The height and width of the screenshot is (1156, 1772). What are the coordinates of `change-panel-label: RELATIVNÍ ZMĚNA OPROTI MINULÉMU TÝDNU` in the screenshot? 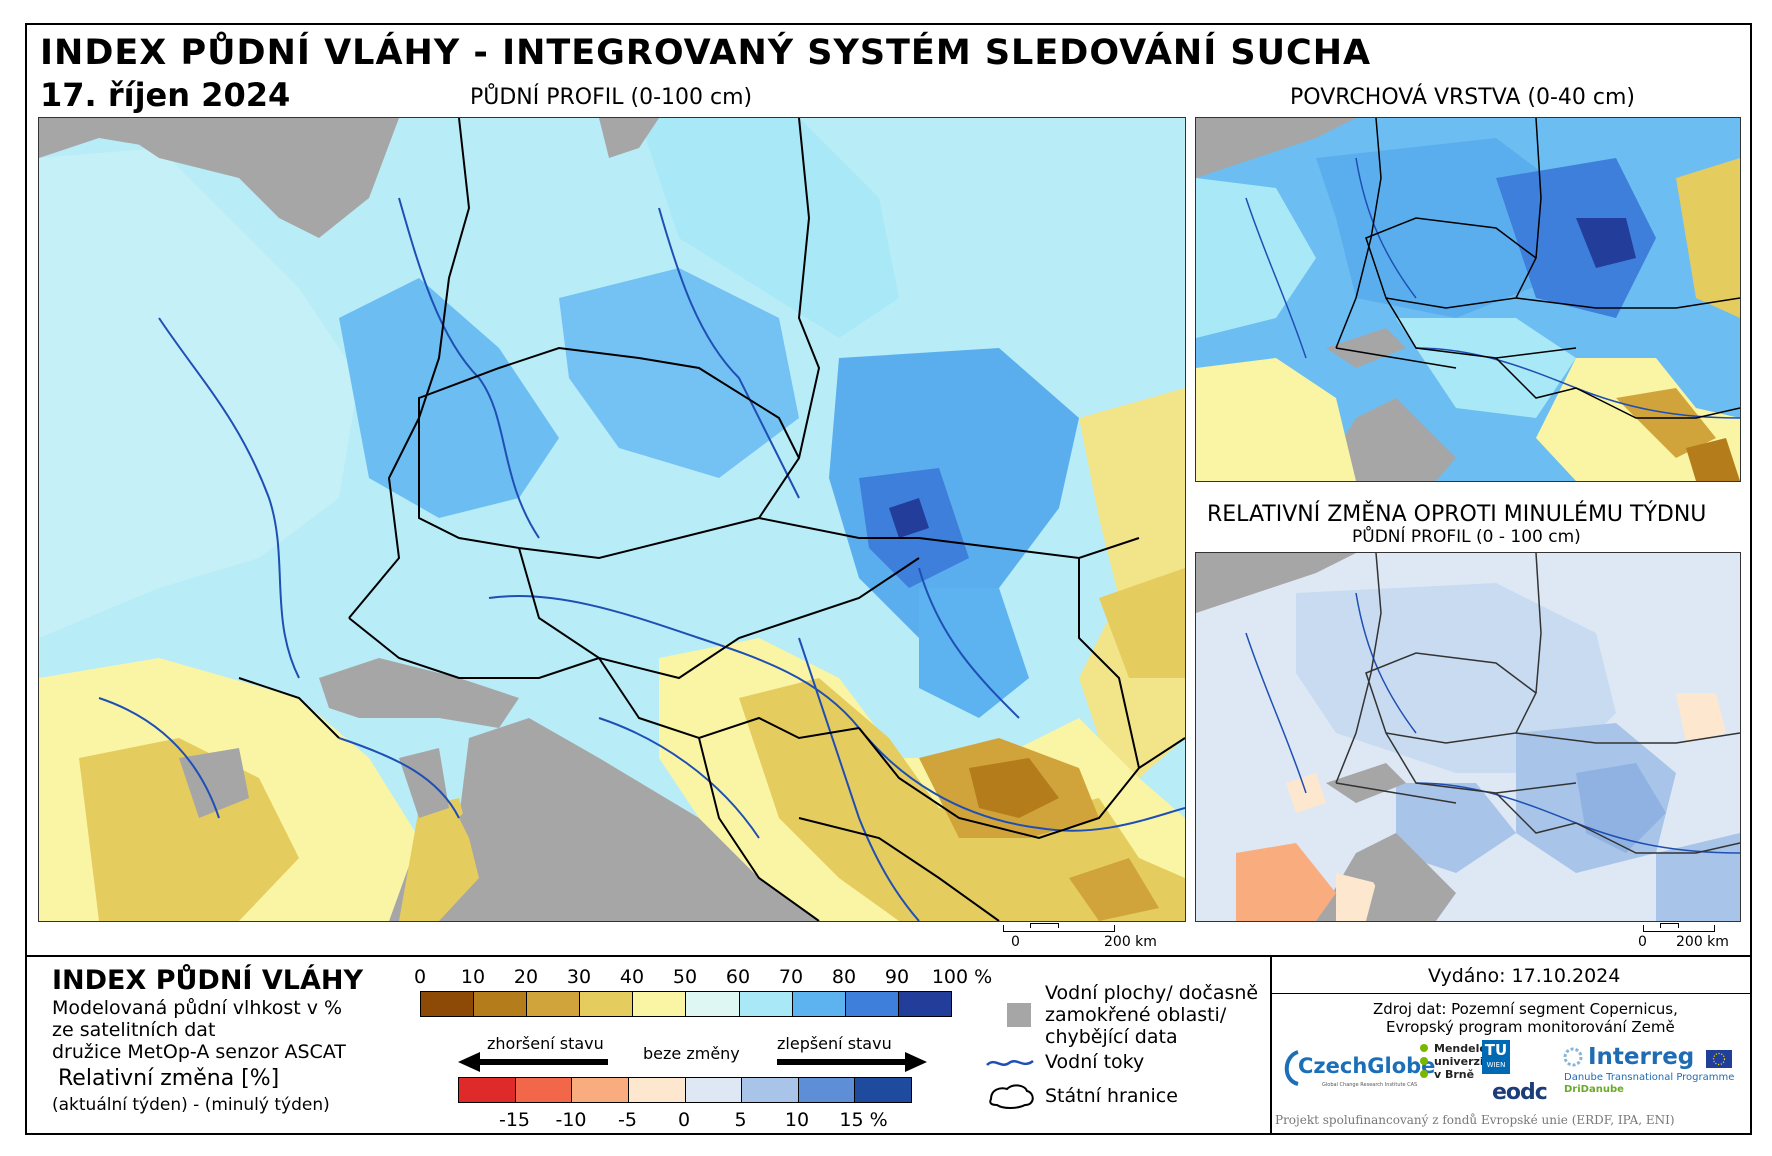 It's located at (1457, 514).